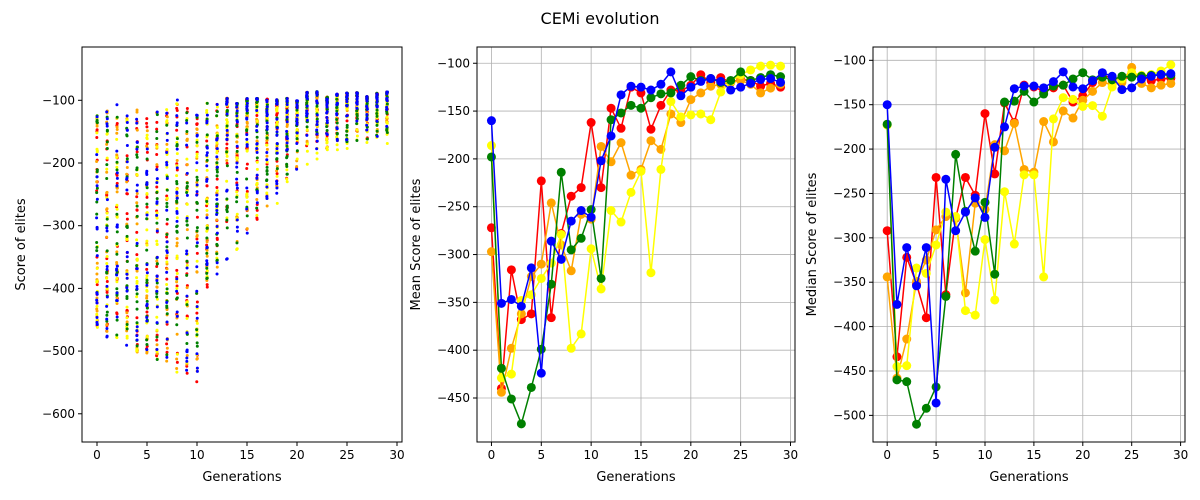  I want to click on y-tick-label: −600, so click(58, 414).